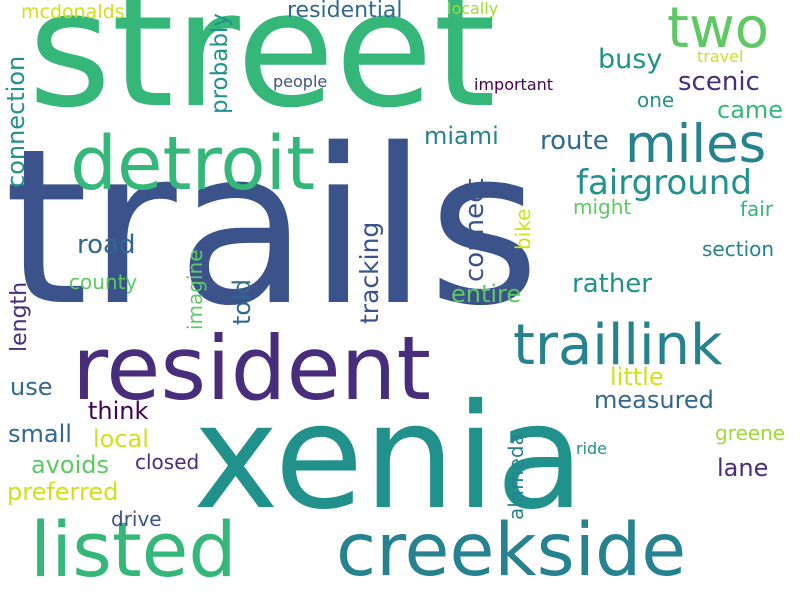  I want to click on word-one: one, so click(656, 100).